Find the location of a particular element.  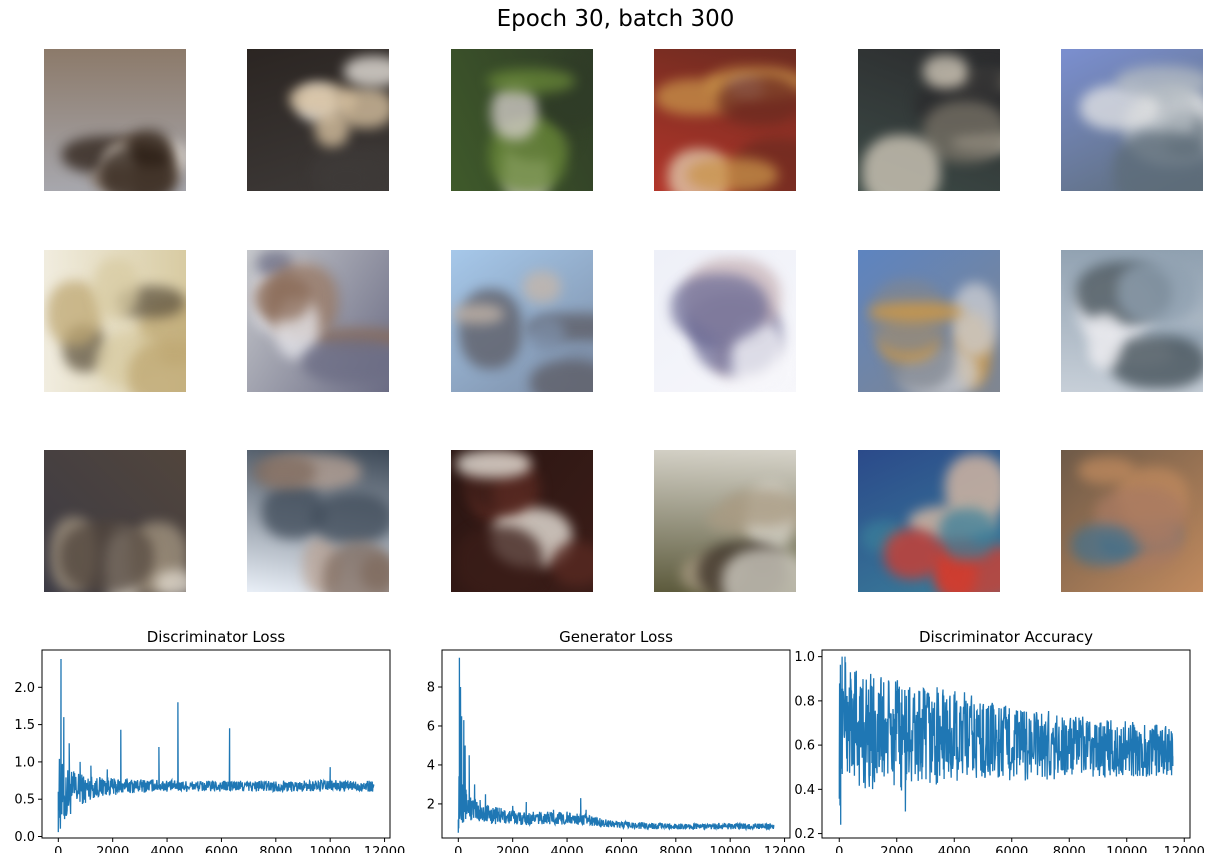

y-tick-label: 6 is located at coordinates (431, 726).